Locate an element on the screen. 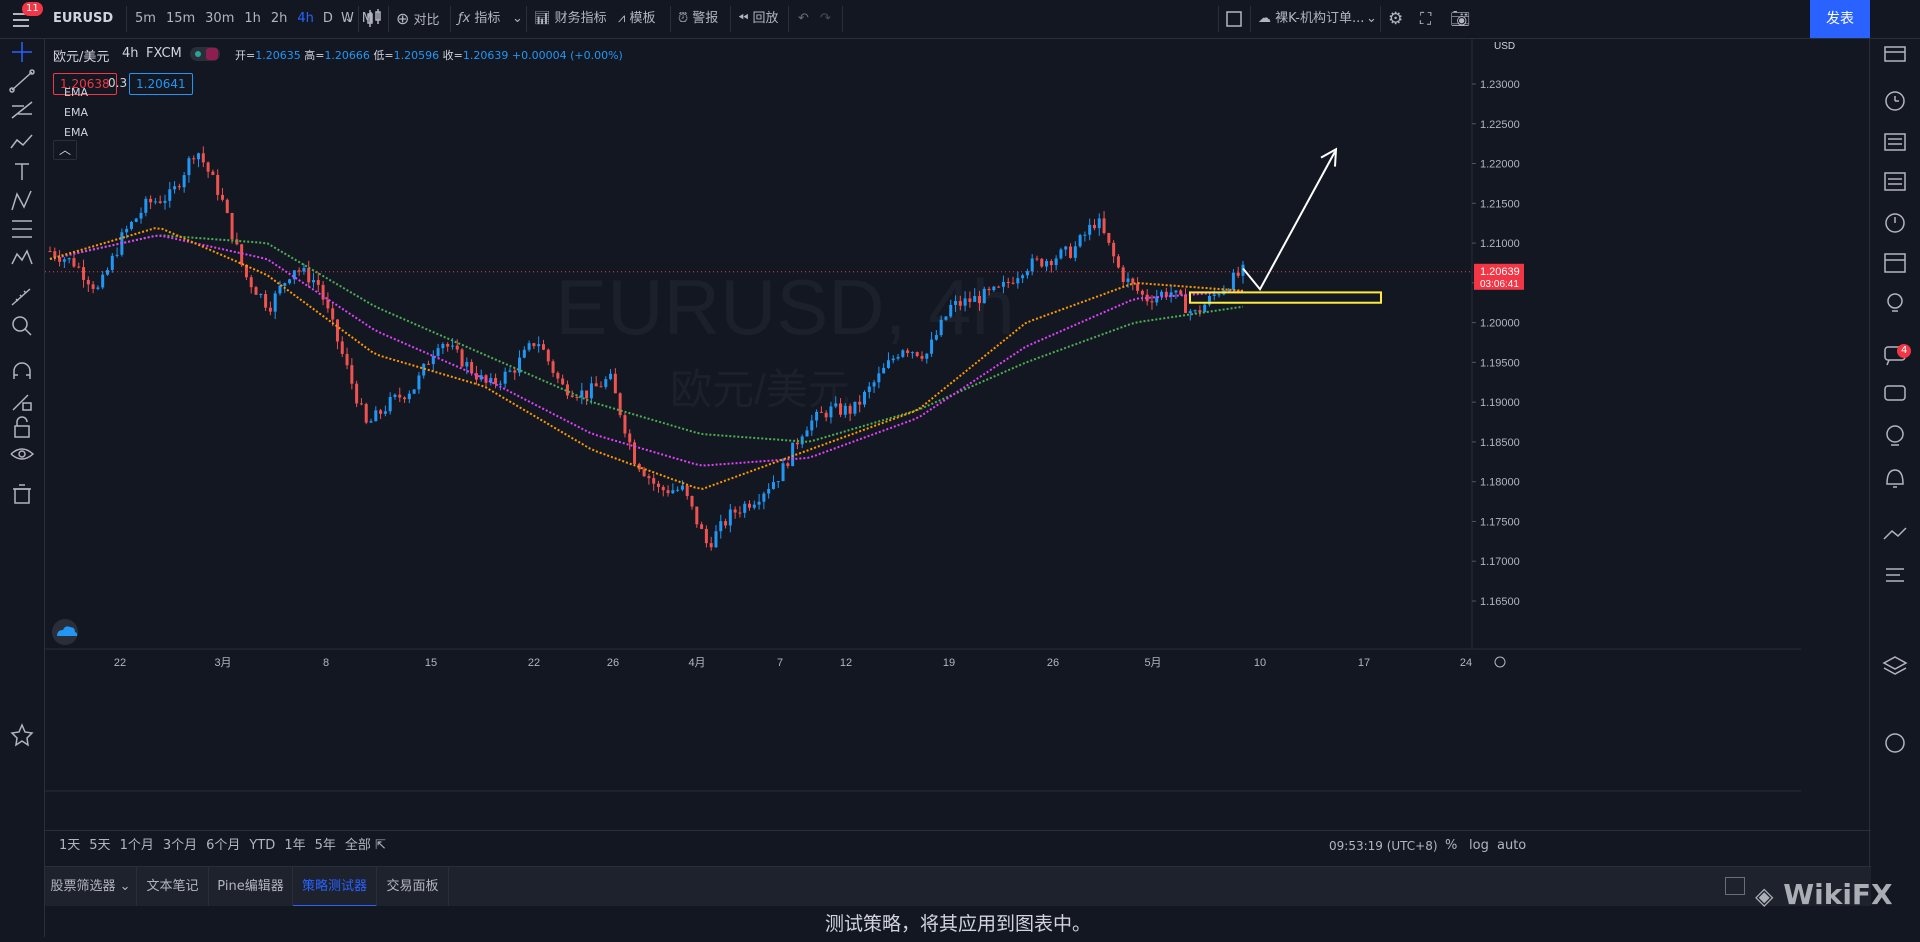 This screenshot has height=942, width=1920. fib-icon is located at coordinates (22, 110).